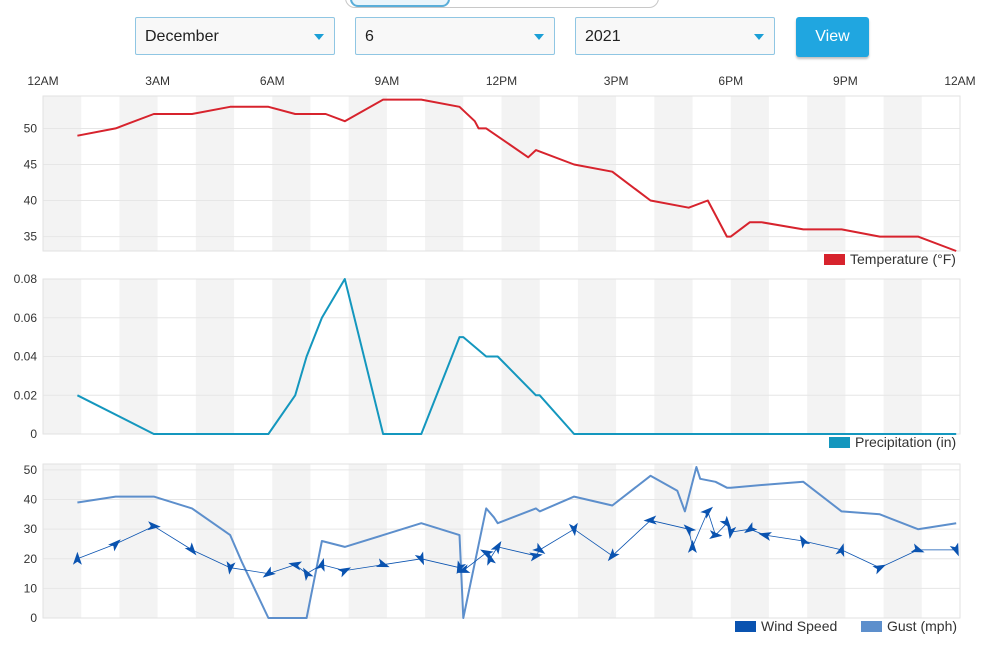 Image resolution: width=1000 pixels, height=645 pixels. What do you see at coordinates (31, 529) in the screenshot?
I see `y-tick-label: 30` at bounding box center [31, 529].